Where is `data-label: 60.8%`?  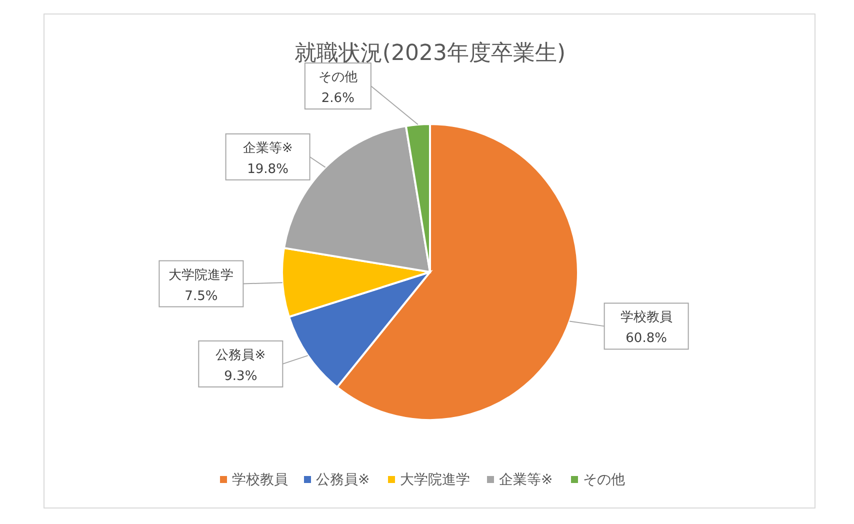 data-label: 60.8% is located at coordinates (646, 338).